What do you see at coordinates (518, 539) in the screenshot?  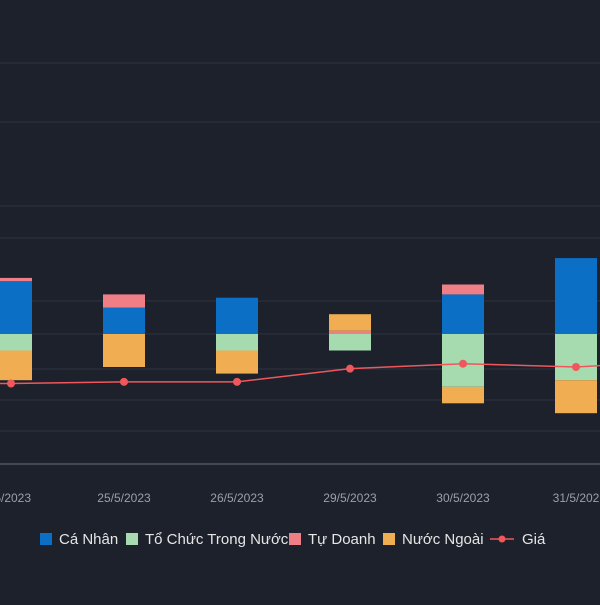 I see `legend-item: Giá` at bounding box center [518, 539].